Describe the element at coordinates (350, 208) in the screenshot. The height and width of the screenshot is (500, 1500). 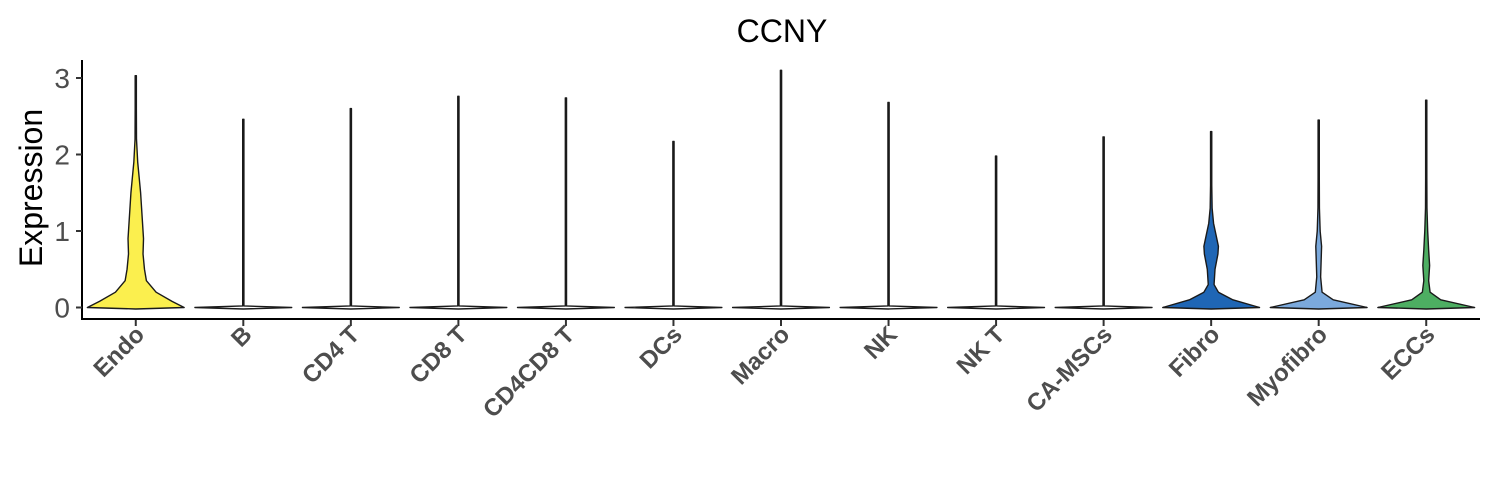
I see `violin-cd4-t` at that location.